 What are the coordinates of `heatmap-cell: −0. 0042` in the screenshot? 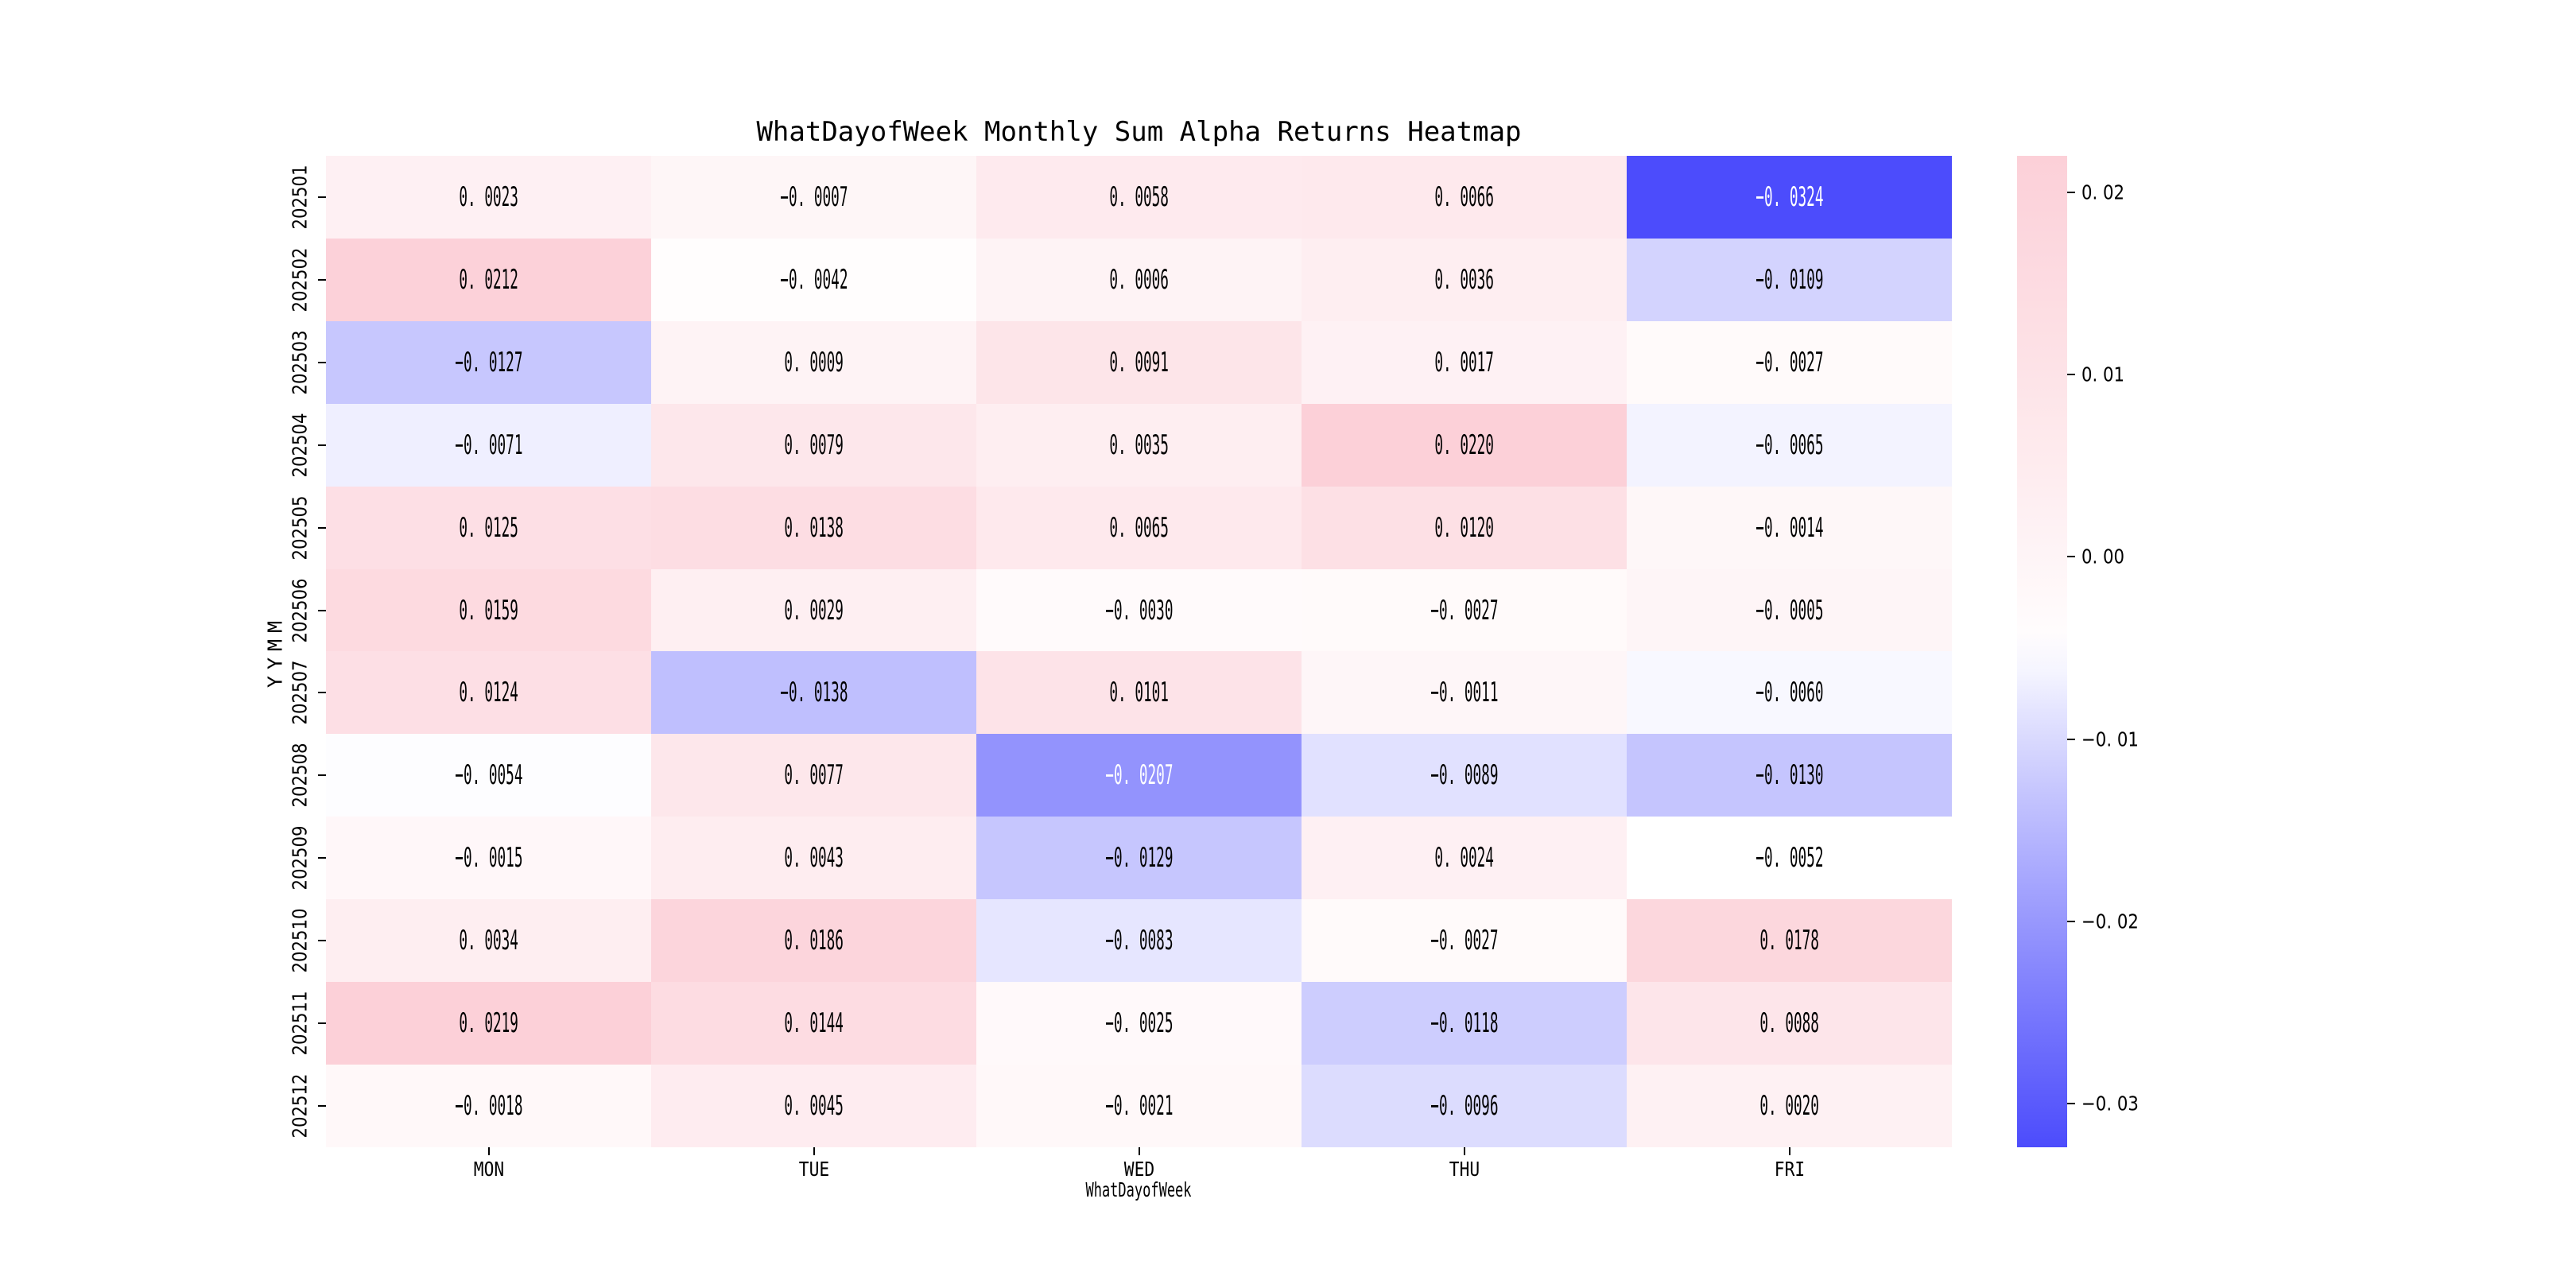 It's located at (813, 280).